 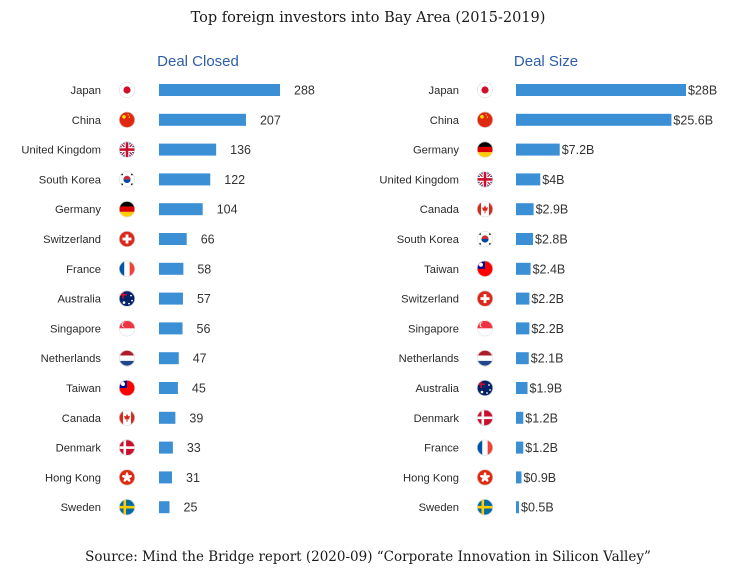 I want to click on value-label: $1.2B, so click(x=541, y=448).